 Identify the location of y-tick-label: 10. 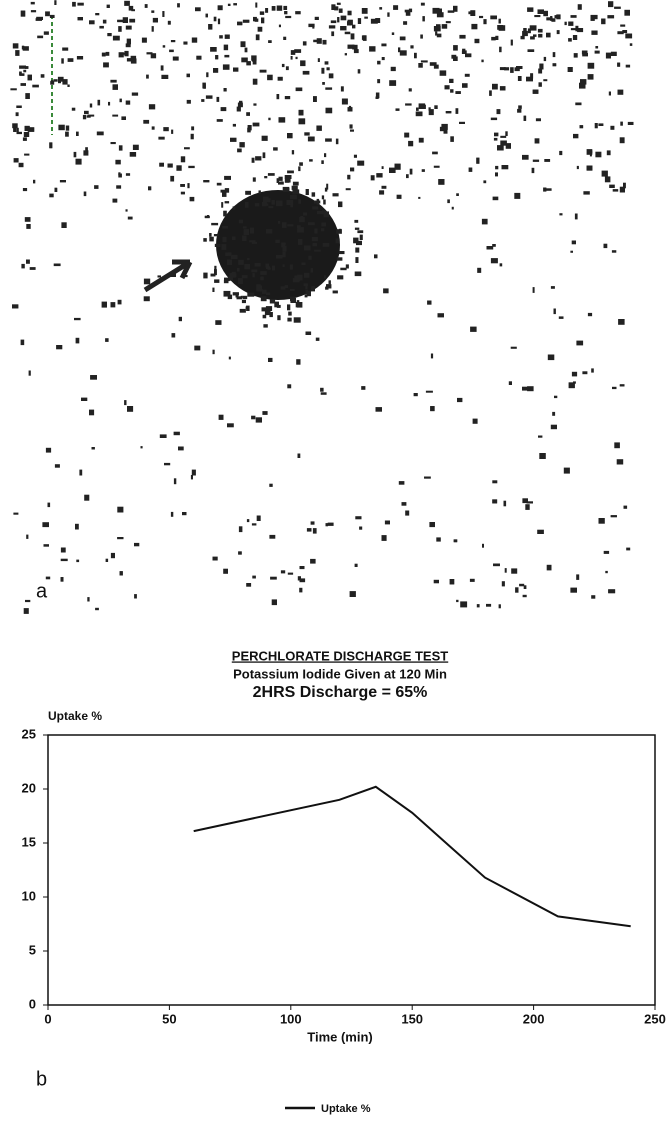
(29, 895).